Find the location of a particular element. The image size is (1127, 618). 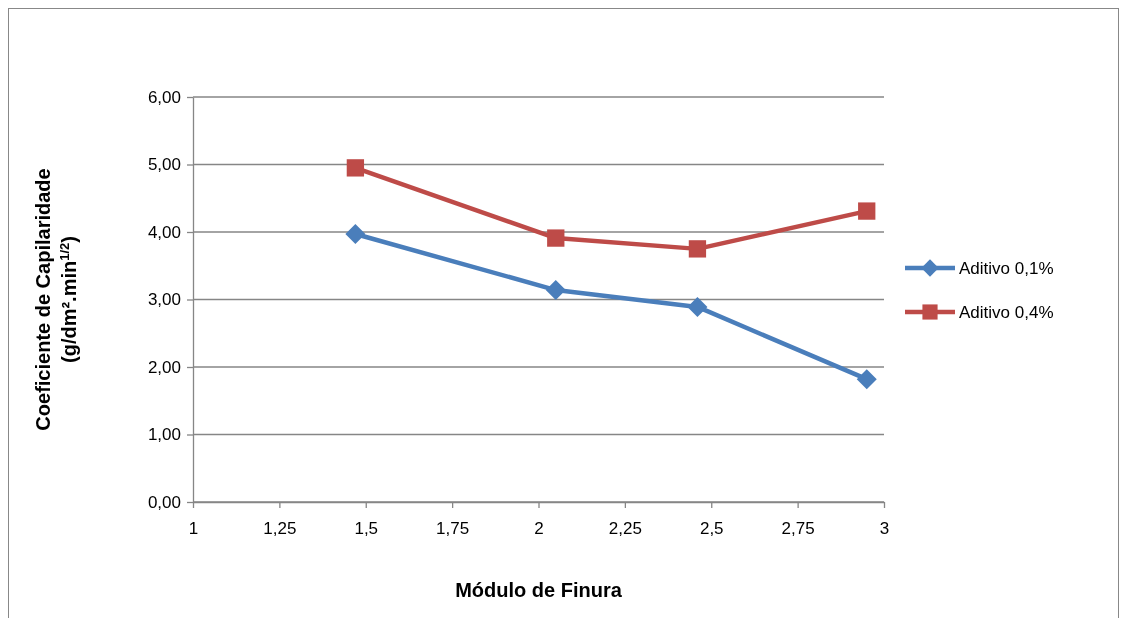

y-tick-label: 6,00 is located at coordinates (164, 97).